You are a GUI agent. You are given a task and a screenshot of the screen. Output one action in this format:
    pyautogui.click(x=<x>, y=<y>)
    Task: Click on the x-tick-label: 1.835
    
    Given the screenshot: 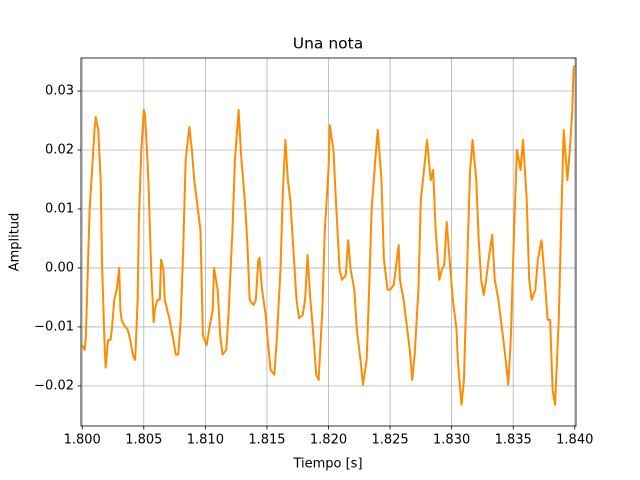 What is the action you would take?
    pyautogui.click(x=513, y=440)
    